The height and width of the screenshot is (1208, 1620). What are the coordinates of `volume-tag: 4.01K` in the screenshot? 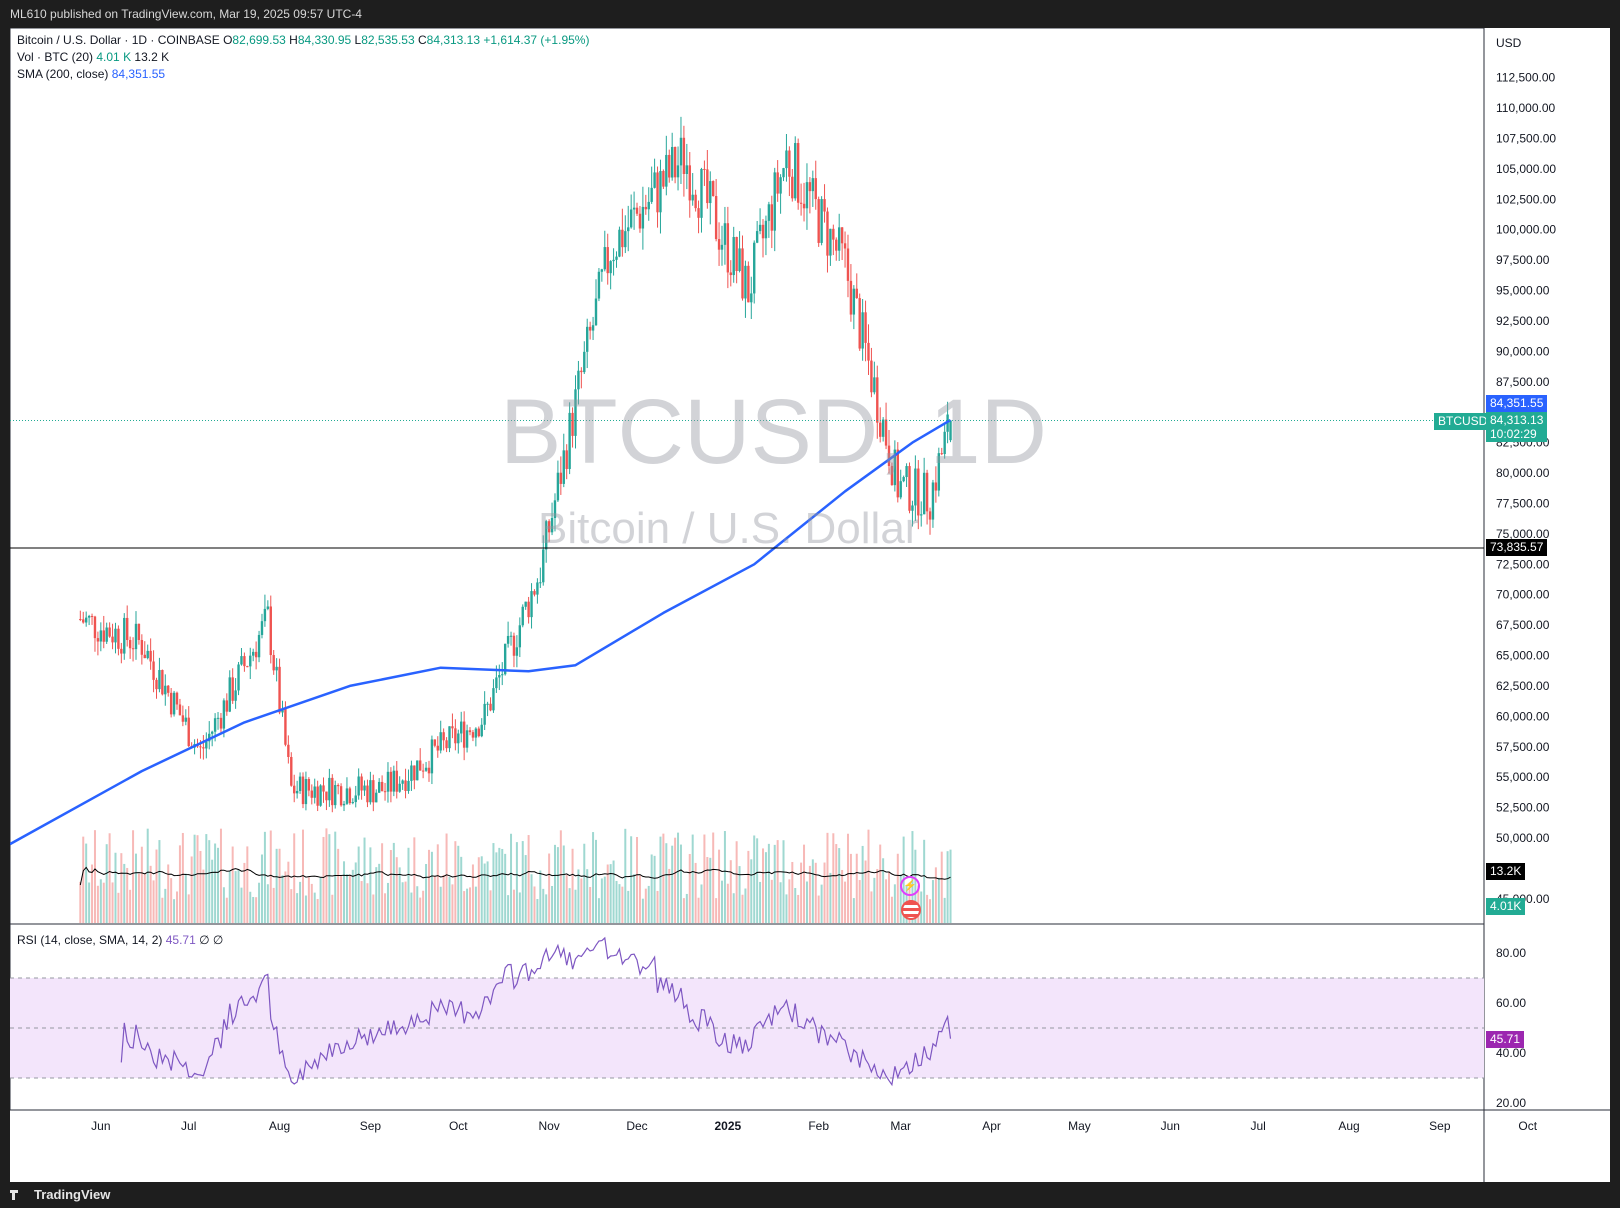 It's located at (1506, 906).